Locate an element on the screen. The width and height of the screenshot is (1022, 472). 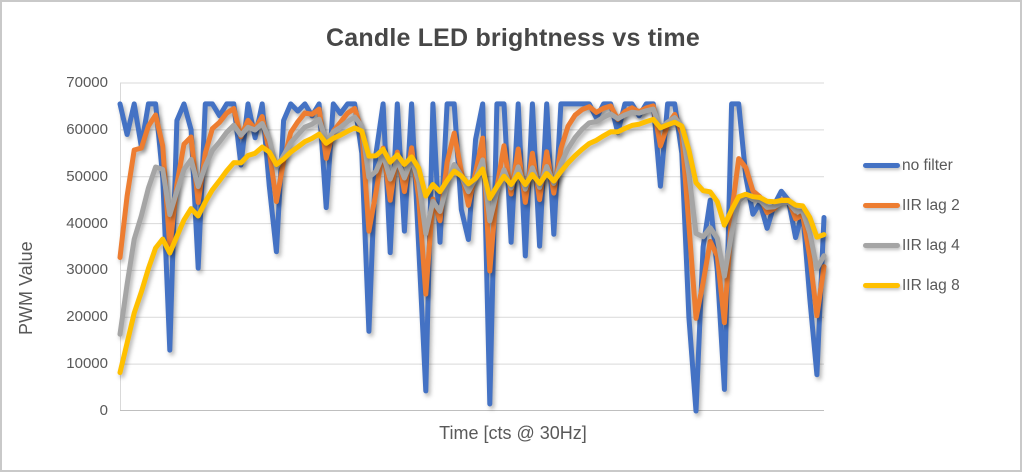
y-axis-tick-label: 20000 is located at coordinates (87, 317).